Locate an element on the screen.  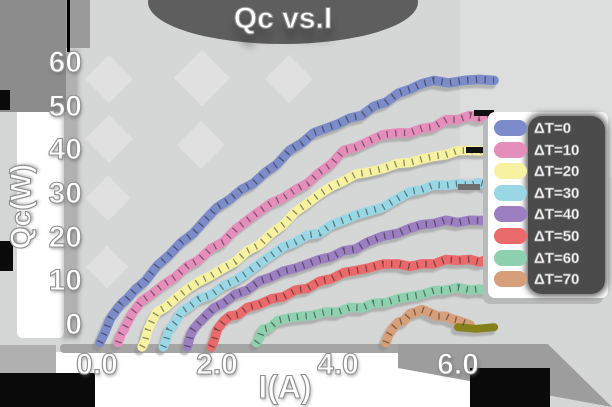
legend-label: ΔT=20 is located at coordinates (557, 172).